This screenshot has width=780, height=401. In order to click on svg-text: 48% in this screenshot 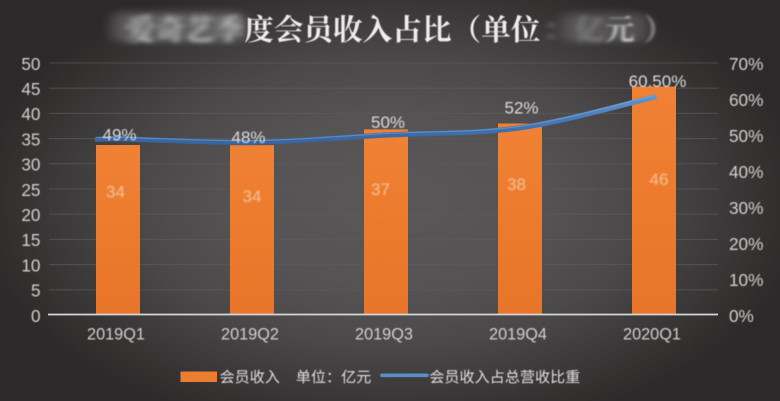, I will do `click(248, 137)`.